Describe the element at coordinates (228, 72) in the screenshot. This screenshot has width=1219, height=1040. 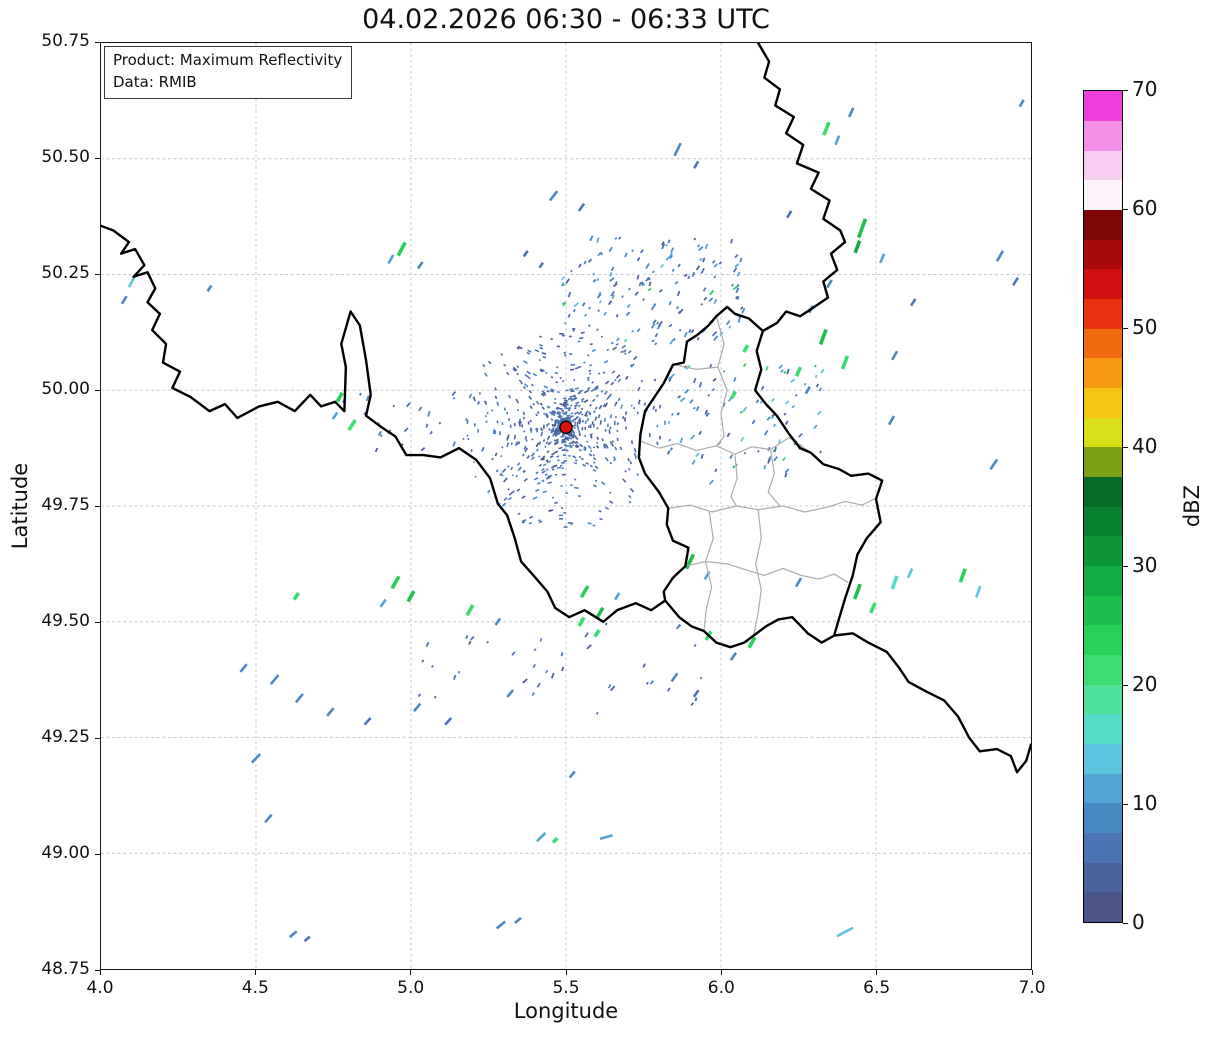
I see `product-annotation-box: Product: Maximum Reflectivity Data: RMIB` at that location.